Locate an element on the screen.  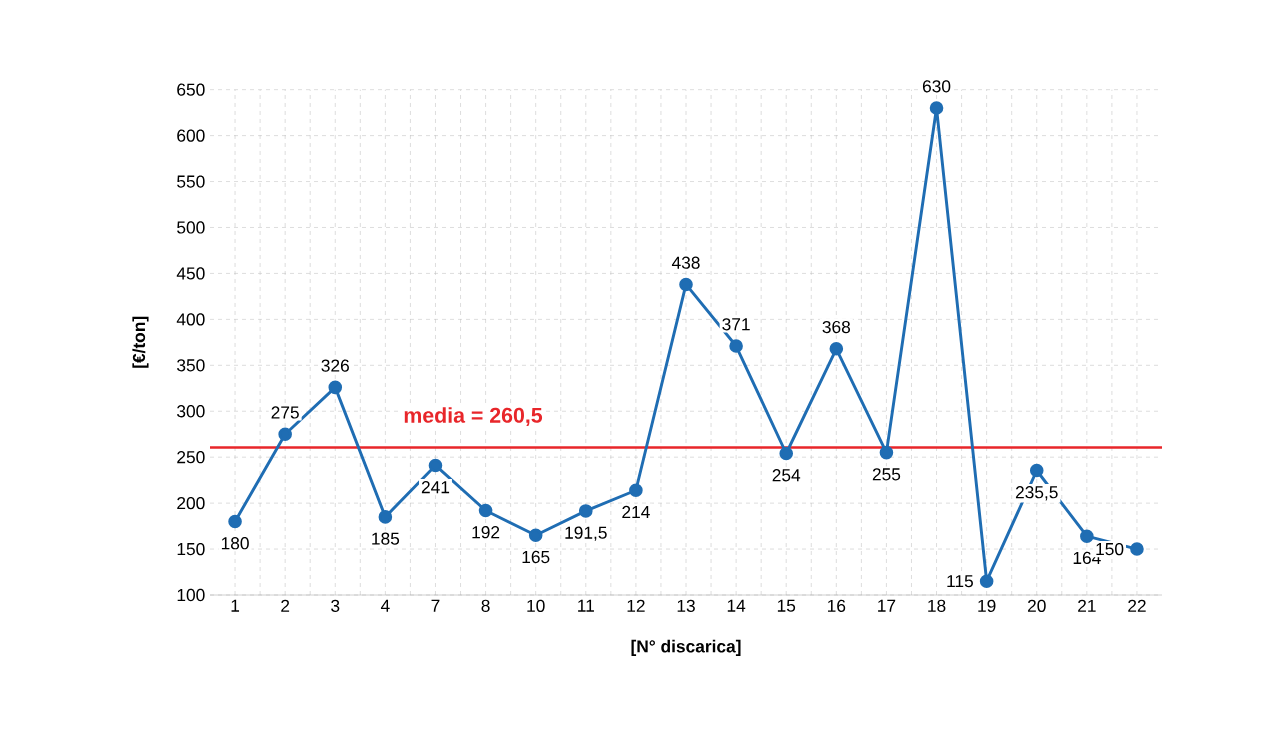
x-tick-label: 11 is located at coordinates (586, 605).